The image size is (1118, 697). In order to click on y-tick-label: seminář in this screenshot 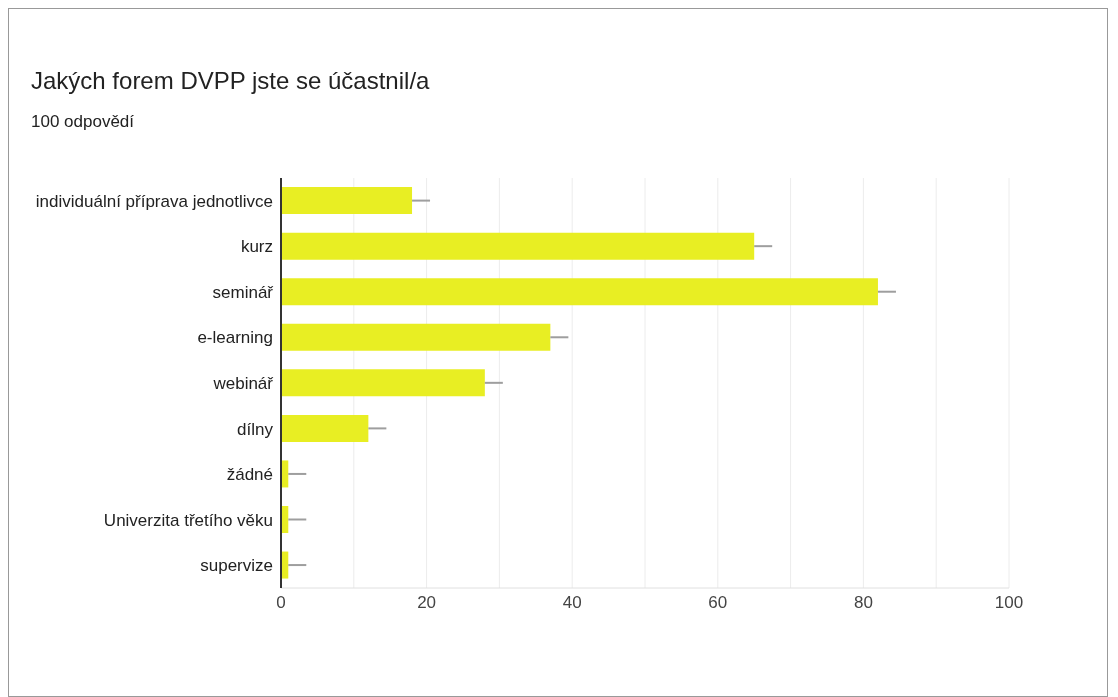, I will do `click(243, 292)`.